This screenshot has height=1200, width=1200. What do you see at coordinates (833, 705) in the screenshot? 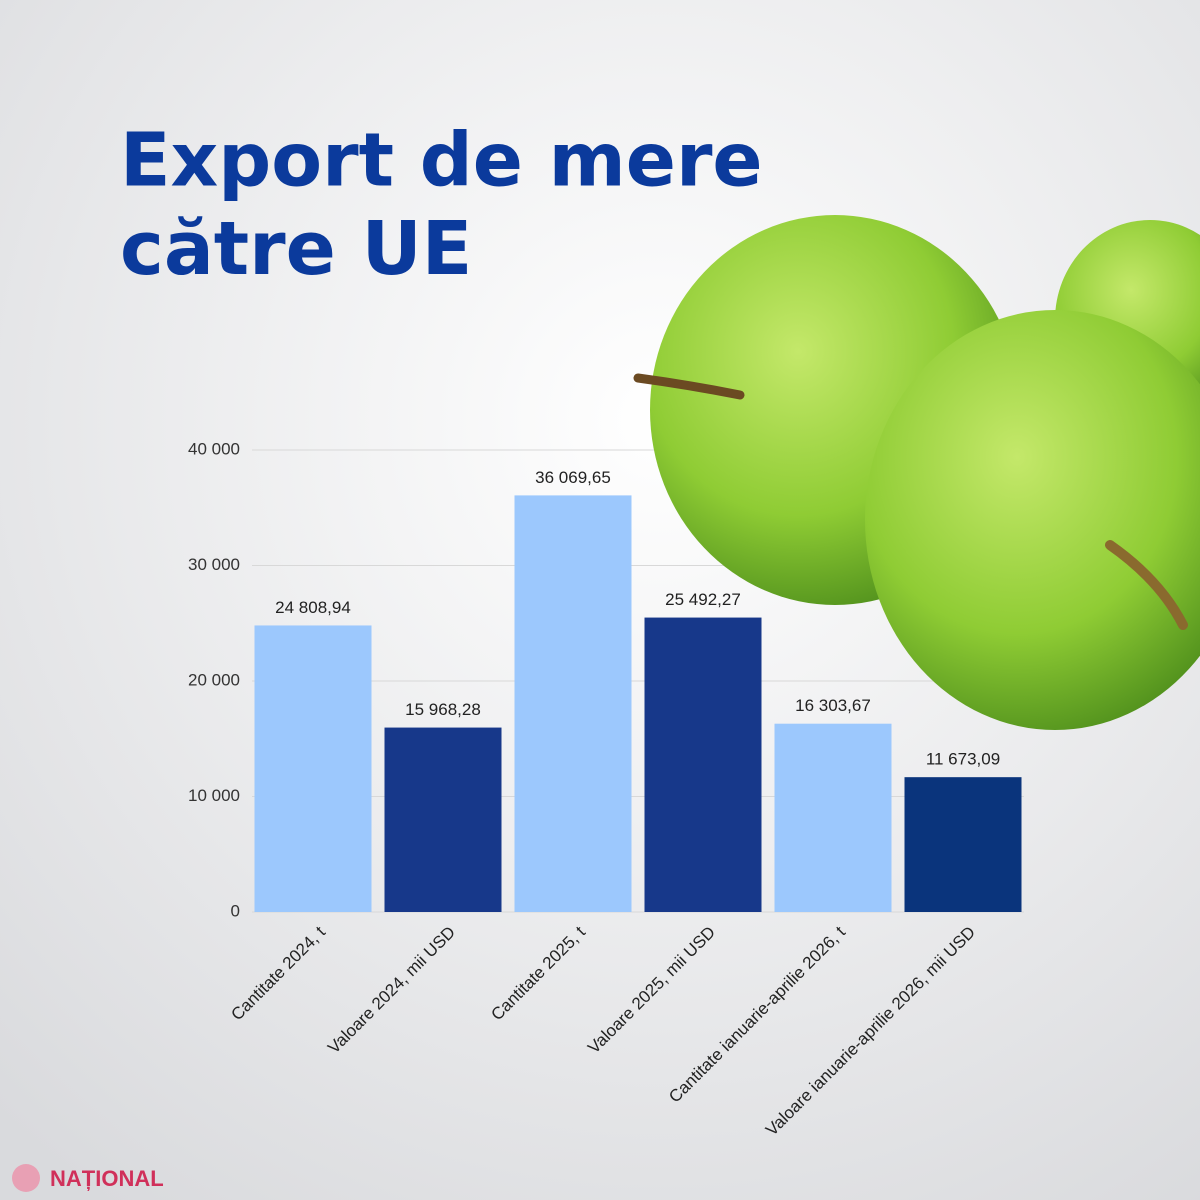
I see `data-label: 16 303,67` at bounding box center [833, 705].